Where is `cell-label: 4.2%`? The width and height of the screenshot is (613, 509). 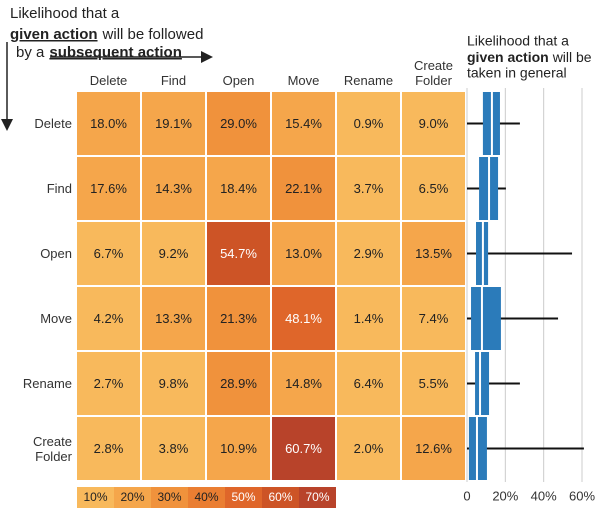
cell-label: 4.2% is located at coordinates (109, 318).